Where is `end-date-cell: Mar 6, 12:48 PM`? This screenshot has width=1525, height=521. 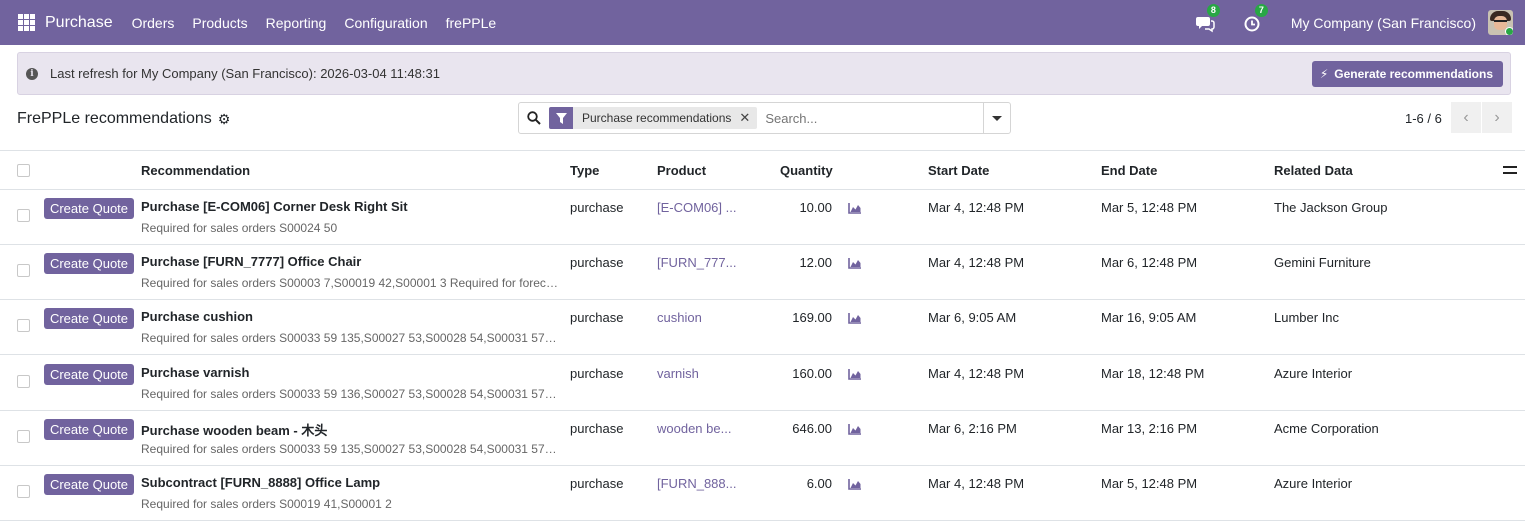
end-date-cell: Mar 6, 12:48 PM is located at coordinates (1149, 262).